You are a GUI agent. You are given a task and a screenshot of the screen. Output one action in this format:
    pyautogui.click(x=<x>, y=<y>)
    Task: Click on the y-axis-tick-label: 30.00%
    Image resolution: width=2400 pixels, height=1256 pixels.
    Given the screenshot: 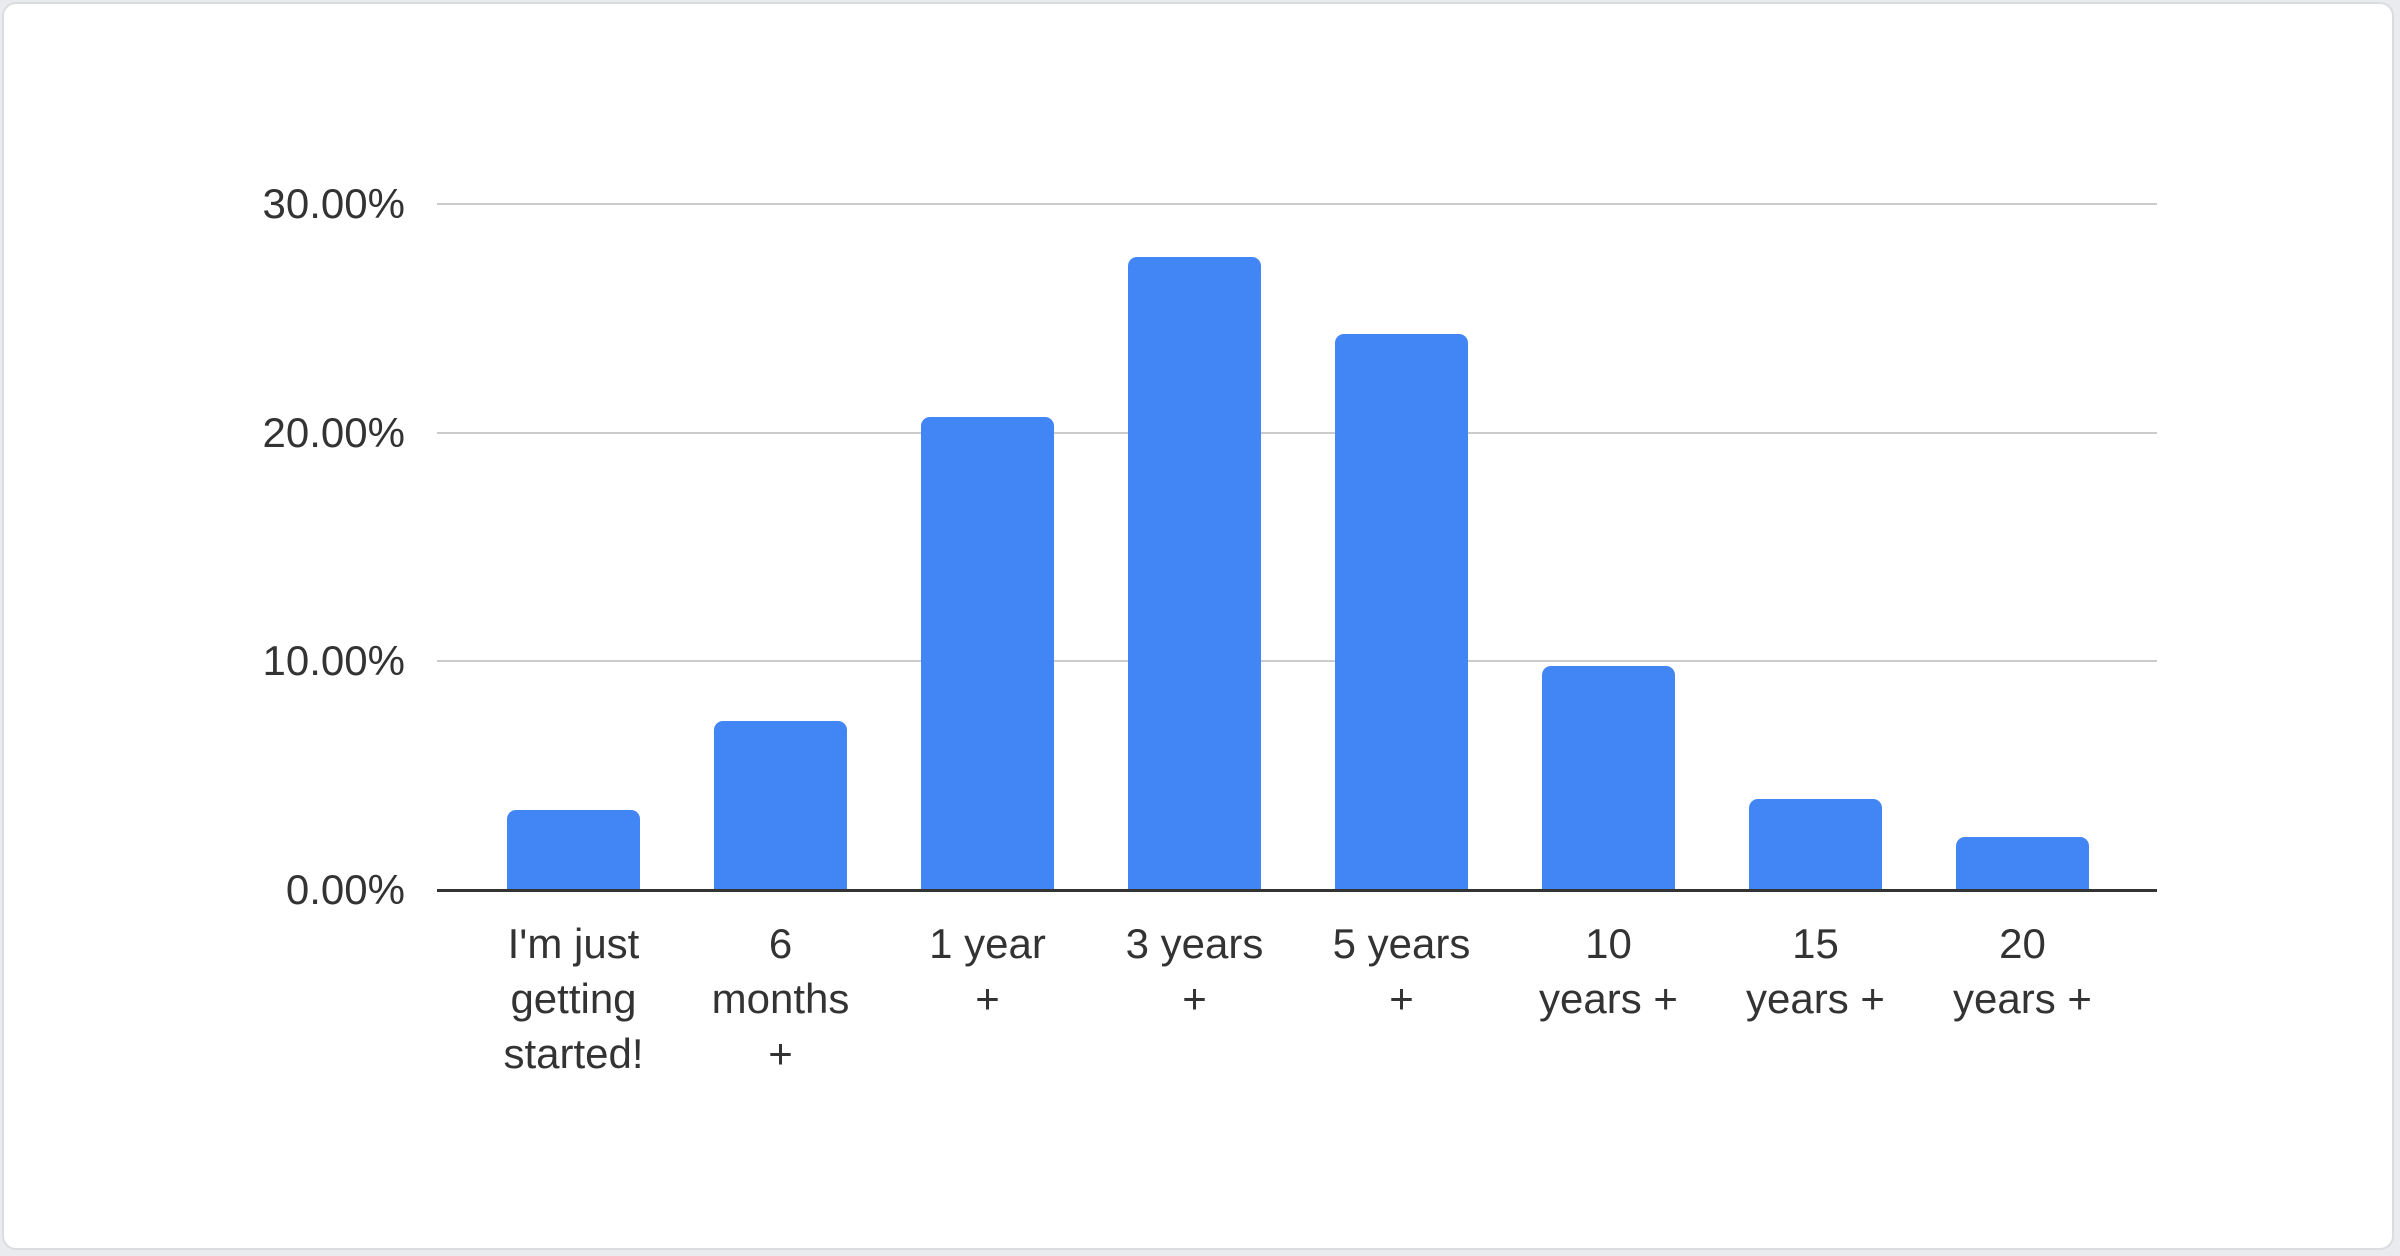 What is the action you would take?
    pyautogui.click(x=333, y=203)
    